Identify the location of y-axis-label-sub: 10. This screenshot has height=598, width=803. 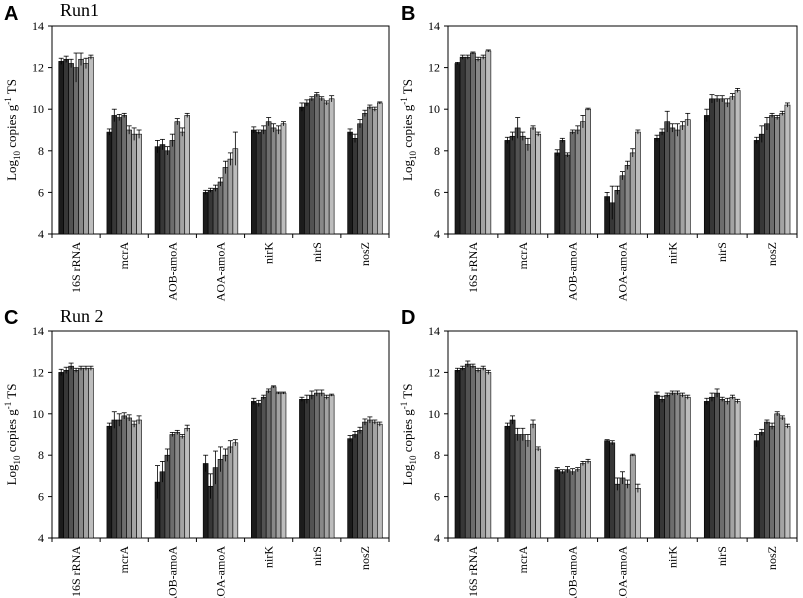
(17, 155).